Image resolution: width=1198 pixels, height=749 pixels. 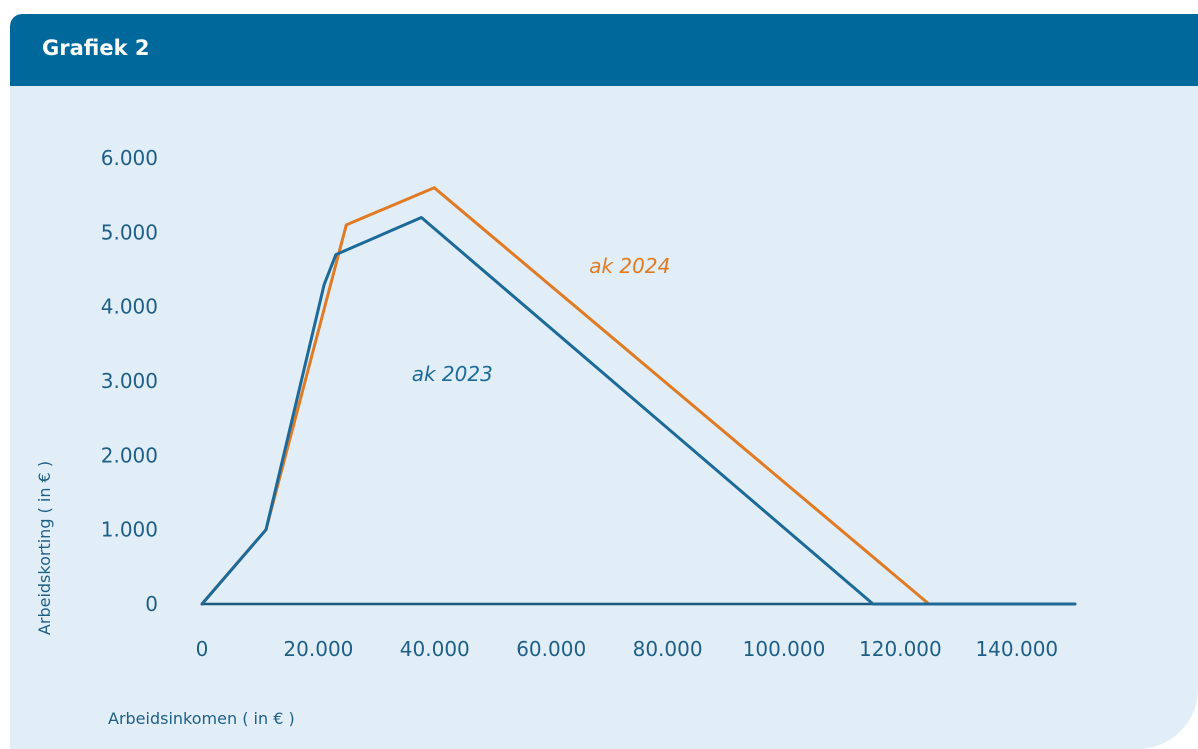 I want to click on y-tick-label: 2.000, so click(x=129, y=455).